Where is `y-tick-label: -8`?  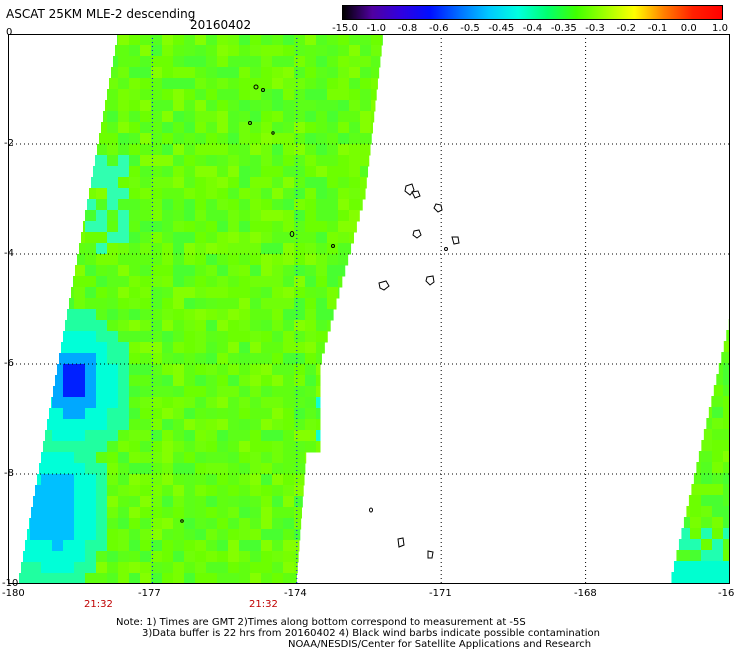
y-tick-label: -8 is located at coordinates (9, 473).